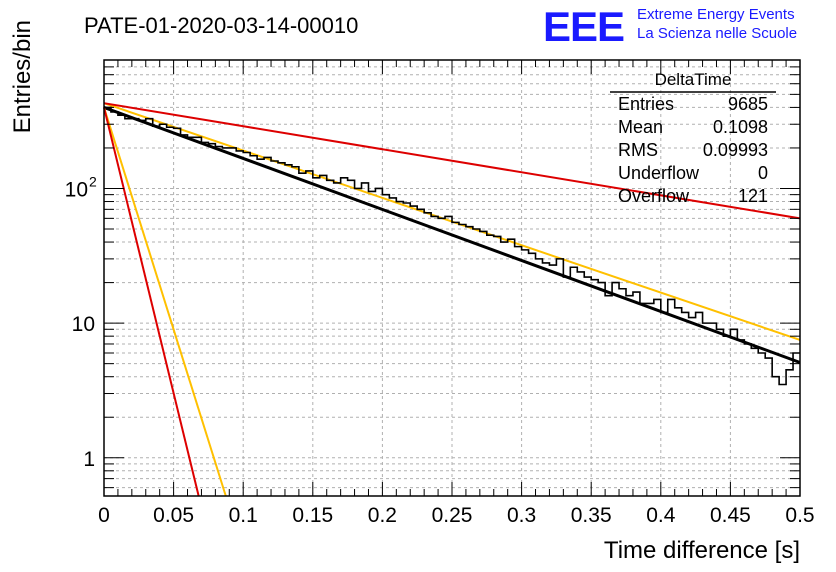  Describe the element at coordinates (654, 196) in the screenshot. I see `stats-label: Overflow` at that location.